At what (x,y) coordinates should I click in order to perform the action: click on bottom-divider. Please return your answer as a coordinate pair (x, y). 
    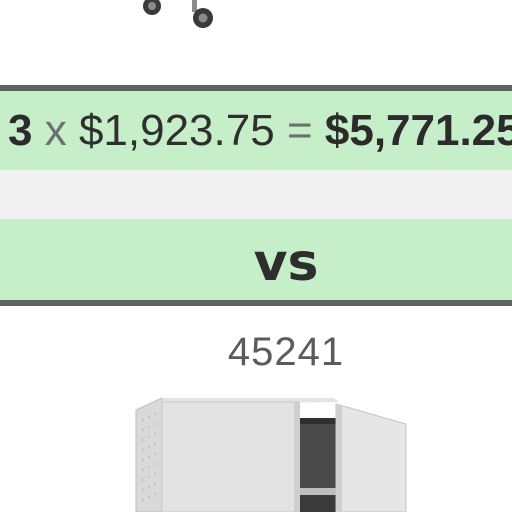
    Looking at the image, I should click on (256, 303).